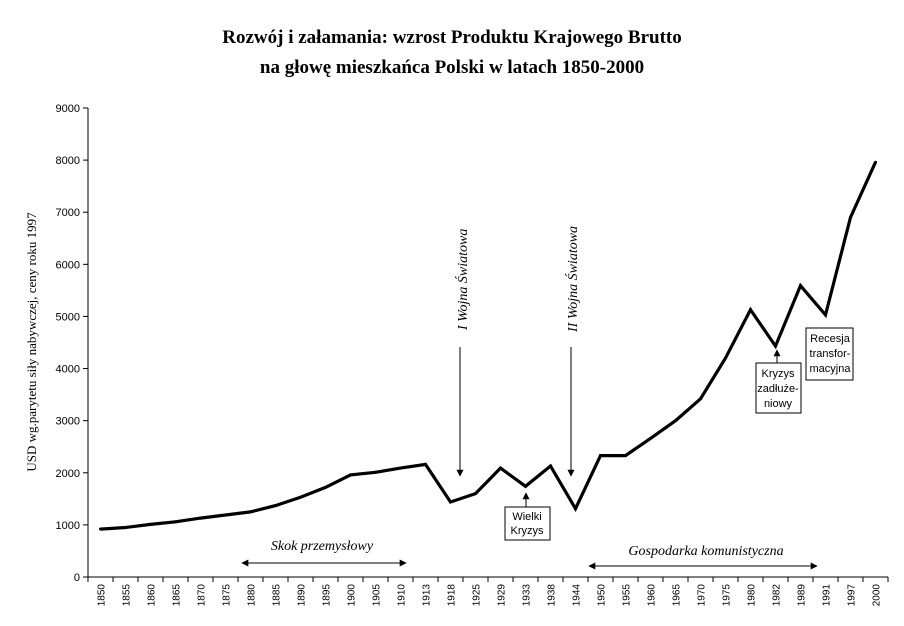 The image size is (904, 626). Describe the element at coordinates (875, 162) in the screenshot. I see `data-point-2000` at that location.